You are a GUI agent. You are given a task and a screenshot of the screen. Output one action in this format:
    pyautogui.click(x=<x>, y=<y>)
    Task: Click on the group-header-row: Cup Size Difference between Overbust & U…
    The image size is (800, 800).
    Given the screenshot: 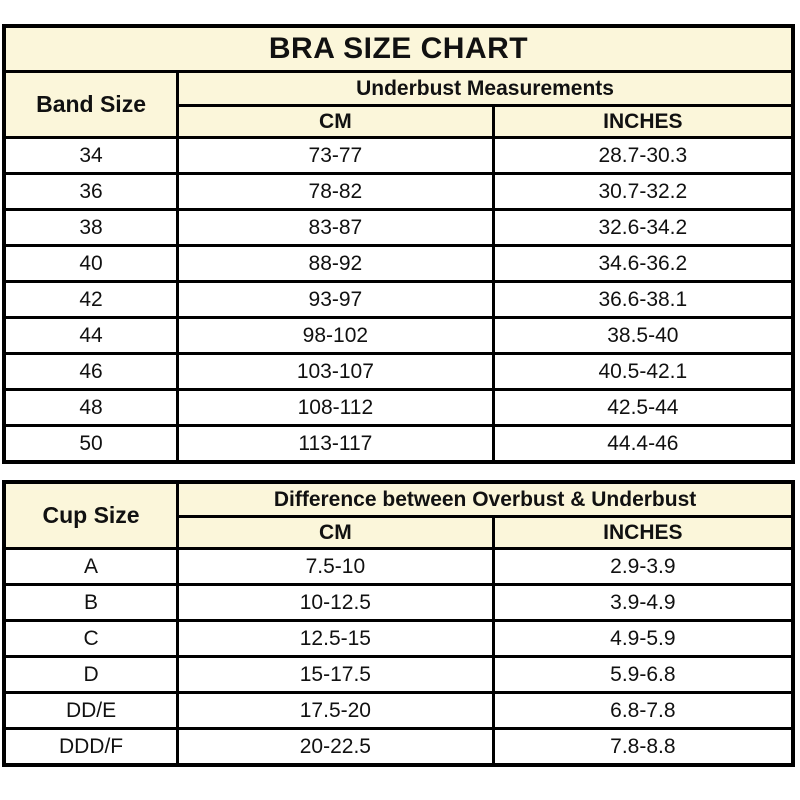 What is the action you would take?
    pyautogui.click(x=398, y=515)
    